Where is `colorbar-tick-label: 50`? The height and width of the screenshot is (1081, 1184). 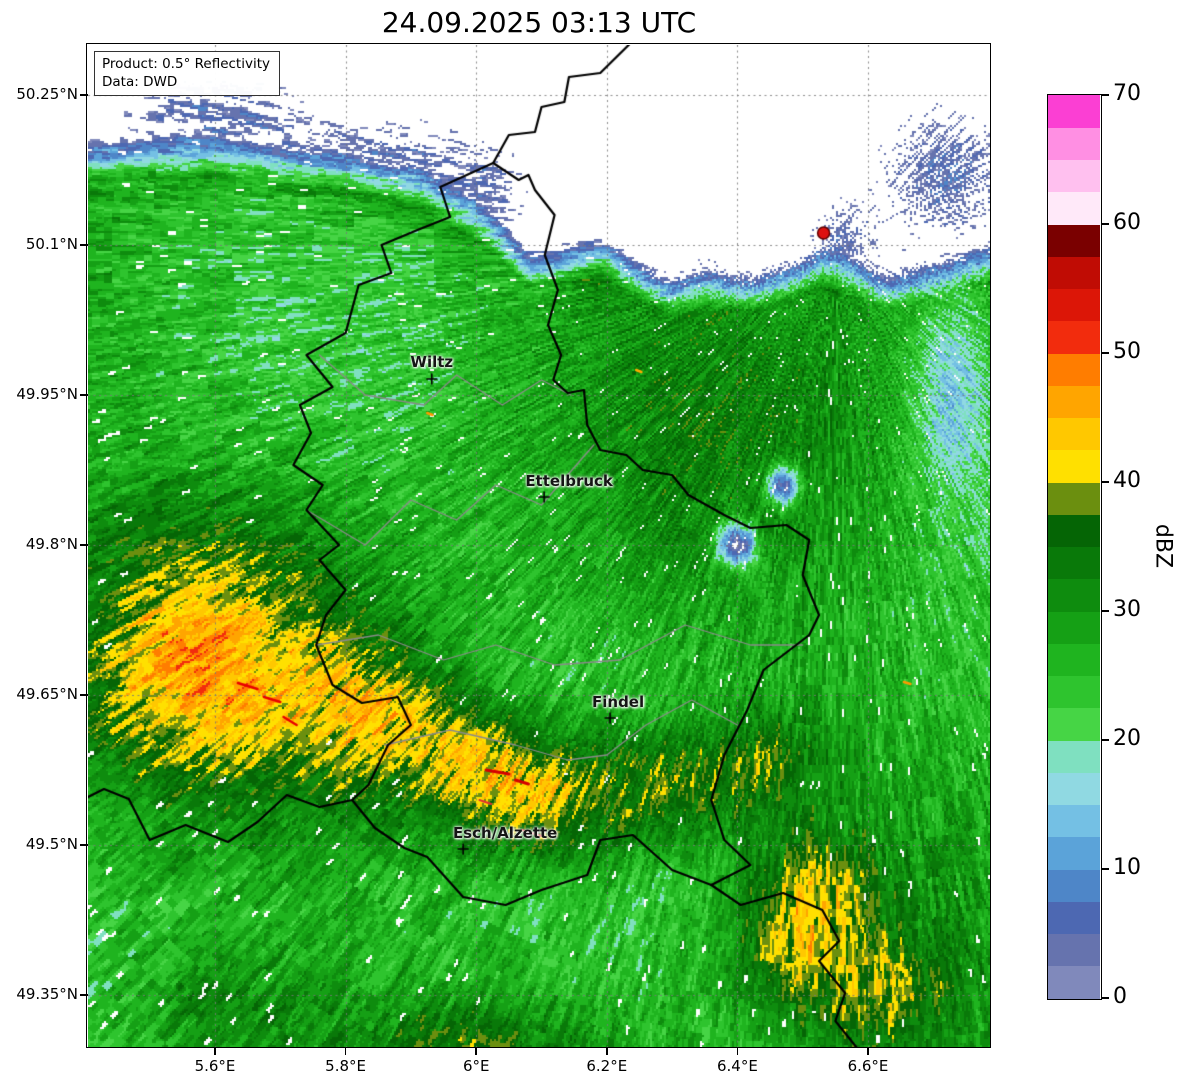
colorbar-tick-label: 50 is located at coordinates (1127, 351).